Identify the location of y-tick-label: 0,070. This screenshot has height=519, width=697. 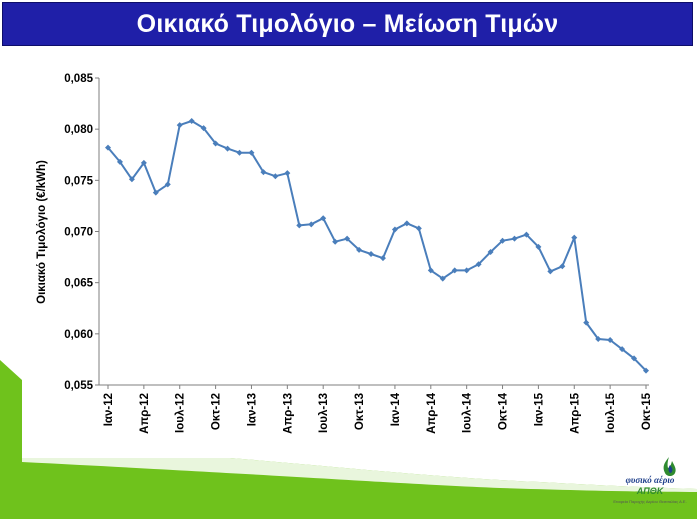
(78, 233).